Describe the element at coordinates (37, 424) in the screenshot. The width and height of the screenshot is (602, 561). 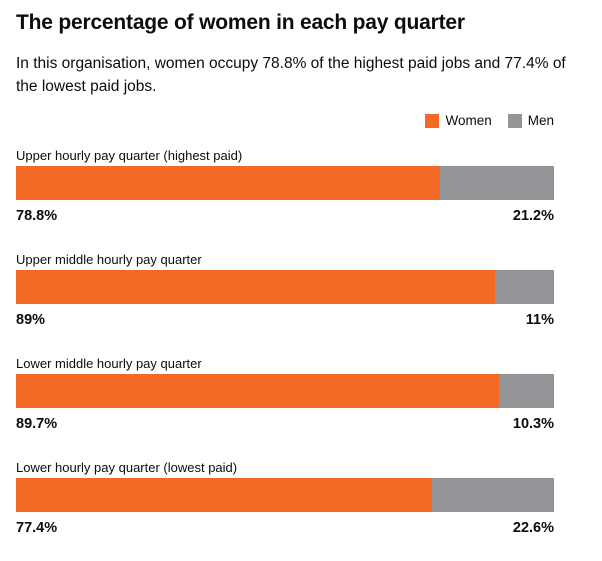
I see `value-label-women: 89.7%` at that location.